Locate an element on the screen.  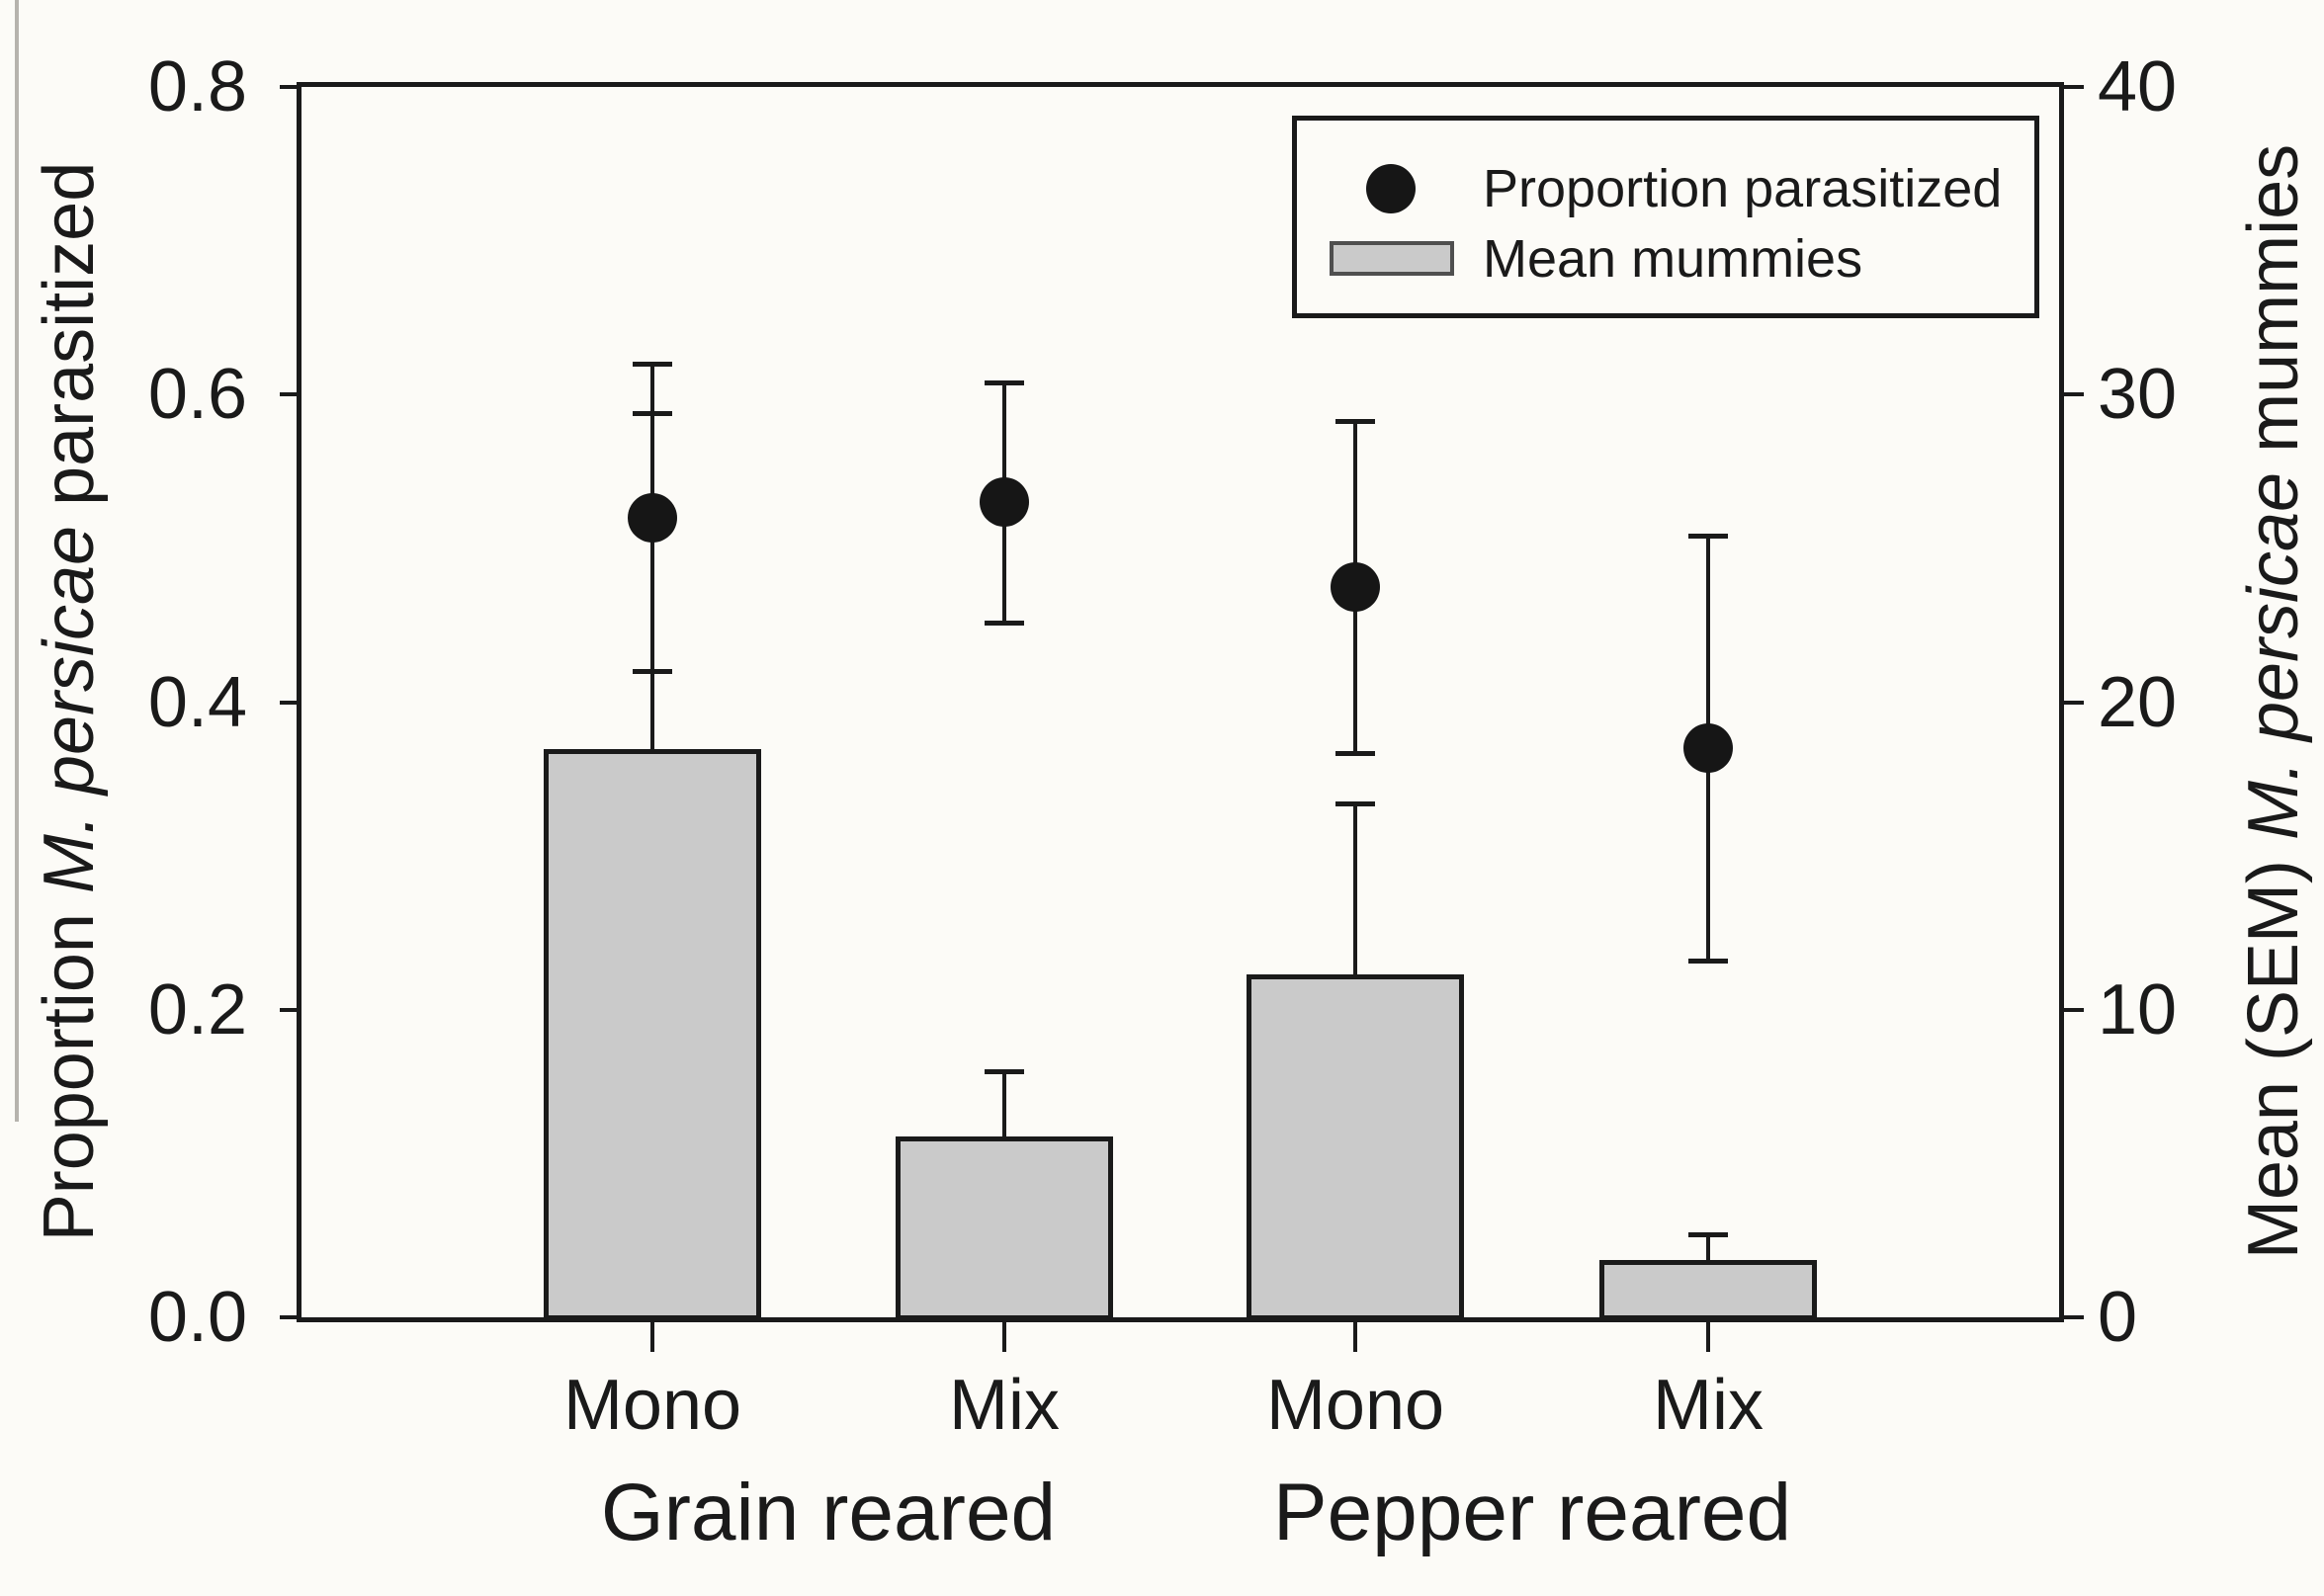
left-axis-tick-label: 0.8 is located at coordinates (197, 86).